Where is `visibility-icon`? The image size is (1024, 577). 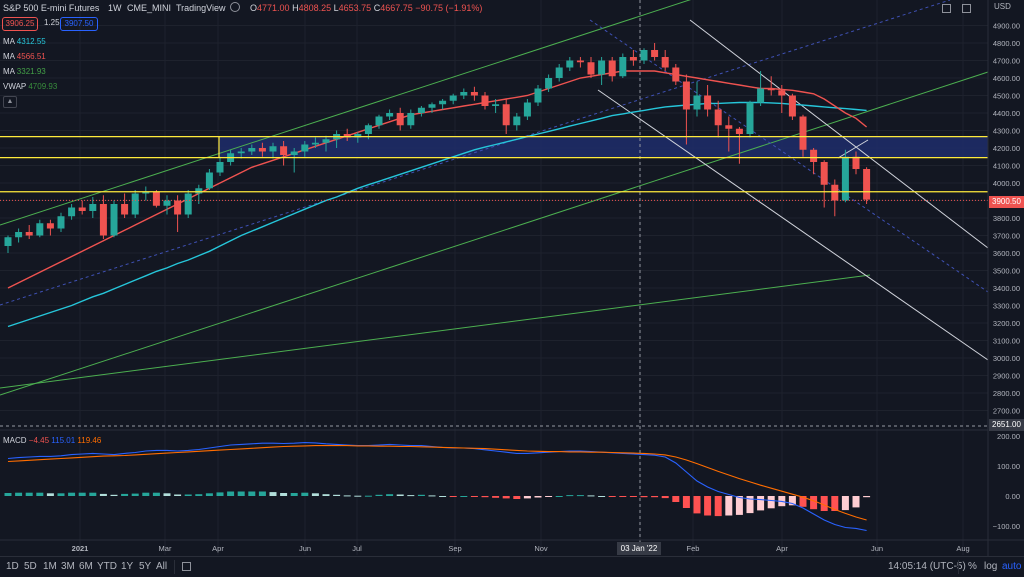 visibility-icon is located at coordinates (235, 7).